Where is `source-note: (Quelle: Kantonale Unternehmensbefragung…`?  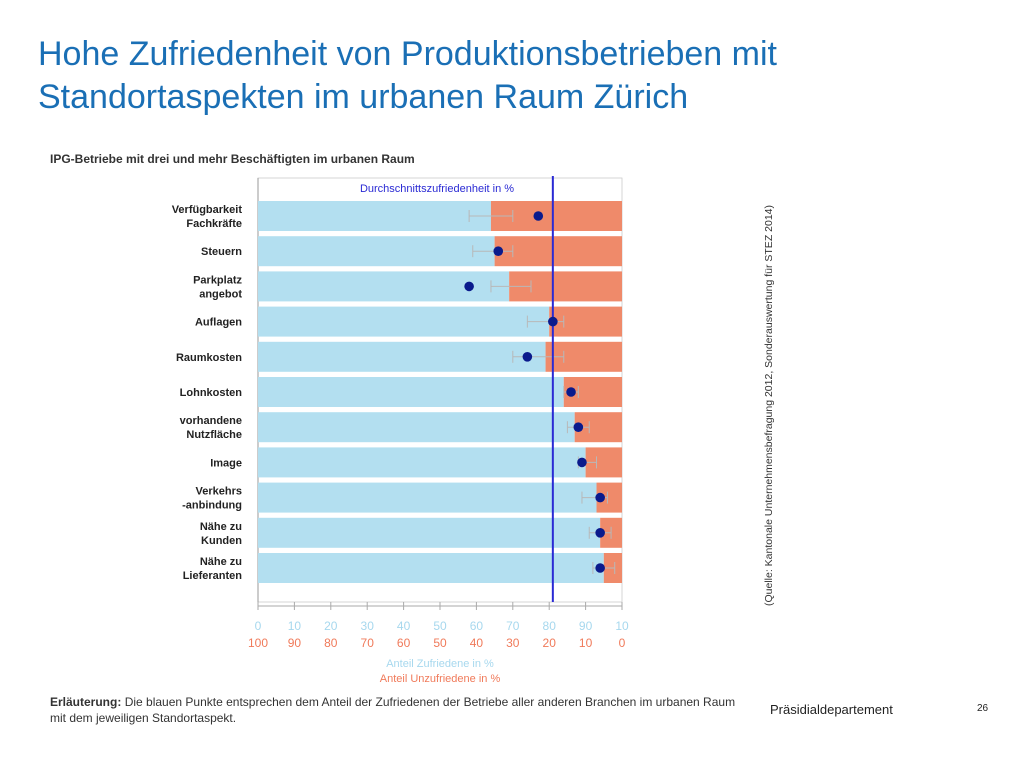 source-note: (Quelle: Kantonale Unternehmensbefragung… is located at coordinates (769, 405).